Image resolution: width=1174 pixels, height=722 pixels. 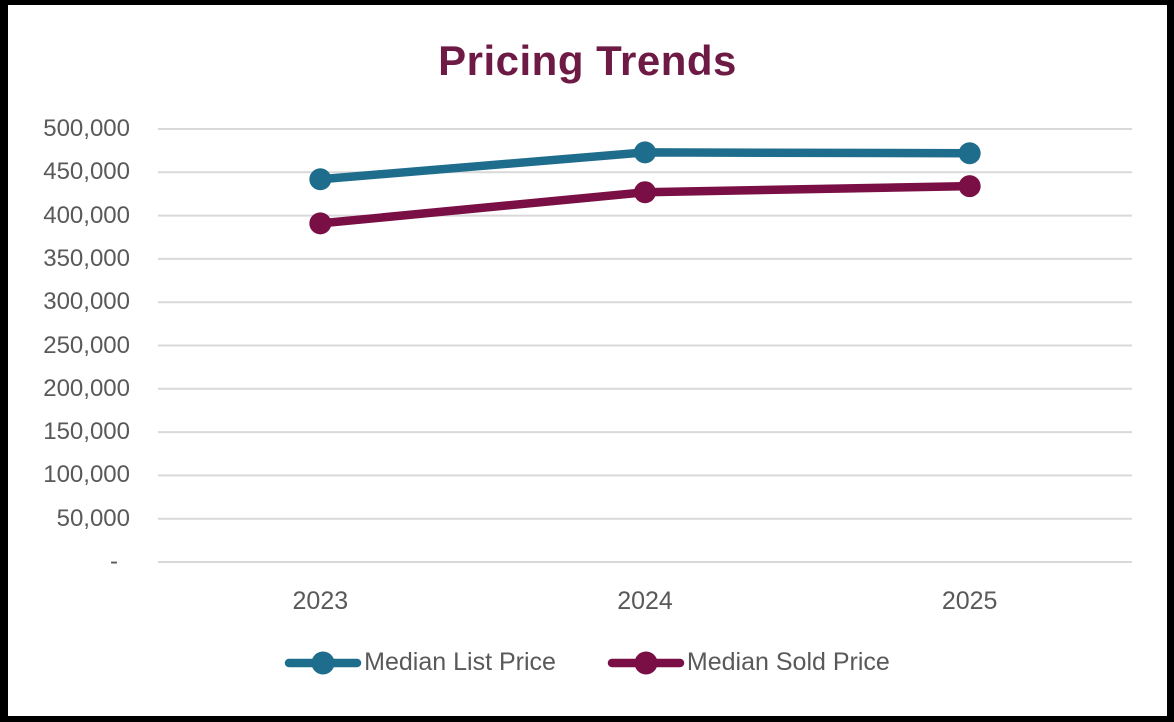 What do you see at coordinates (86, 258) in the screenshot?
I see `y-tick-label: 350,000` at bounding box center [86, 258].